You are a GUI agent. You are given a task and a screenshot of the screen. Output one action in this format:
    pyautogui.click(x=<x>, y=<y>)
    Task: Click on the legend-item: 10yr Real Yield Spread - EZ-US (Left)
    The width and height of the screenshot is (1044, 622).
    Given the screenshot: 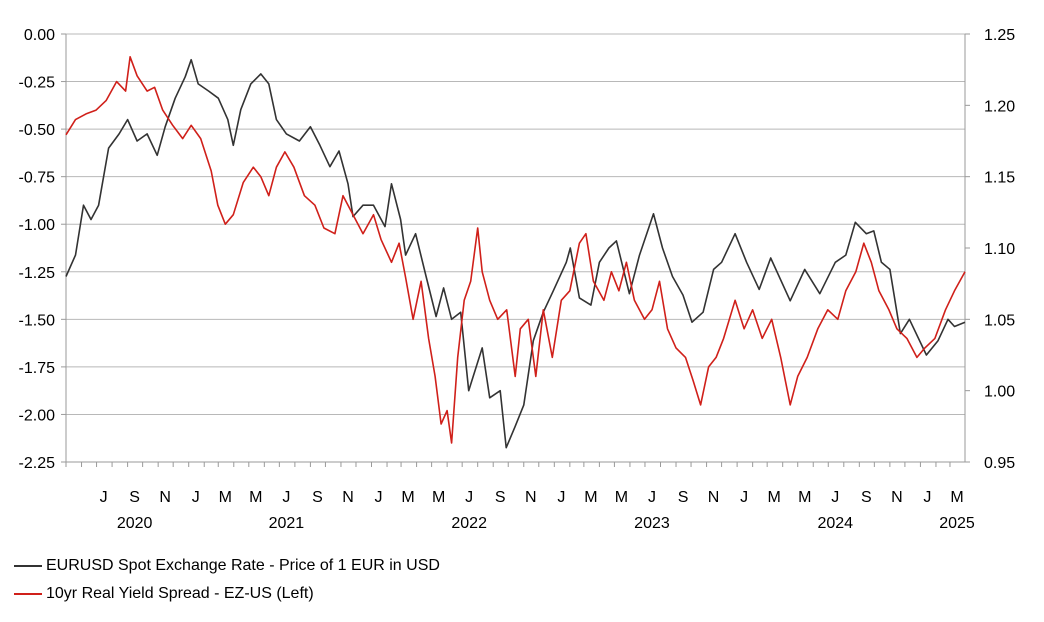 What is the action you would take?
    pyautogui.click(x=227, y=594)
    